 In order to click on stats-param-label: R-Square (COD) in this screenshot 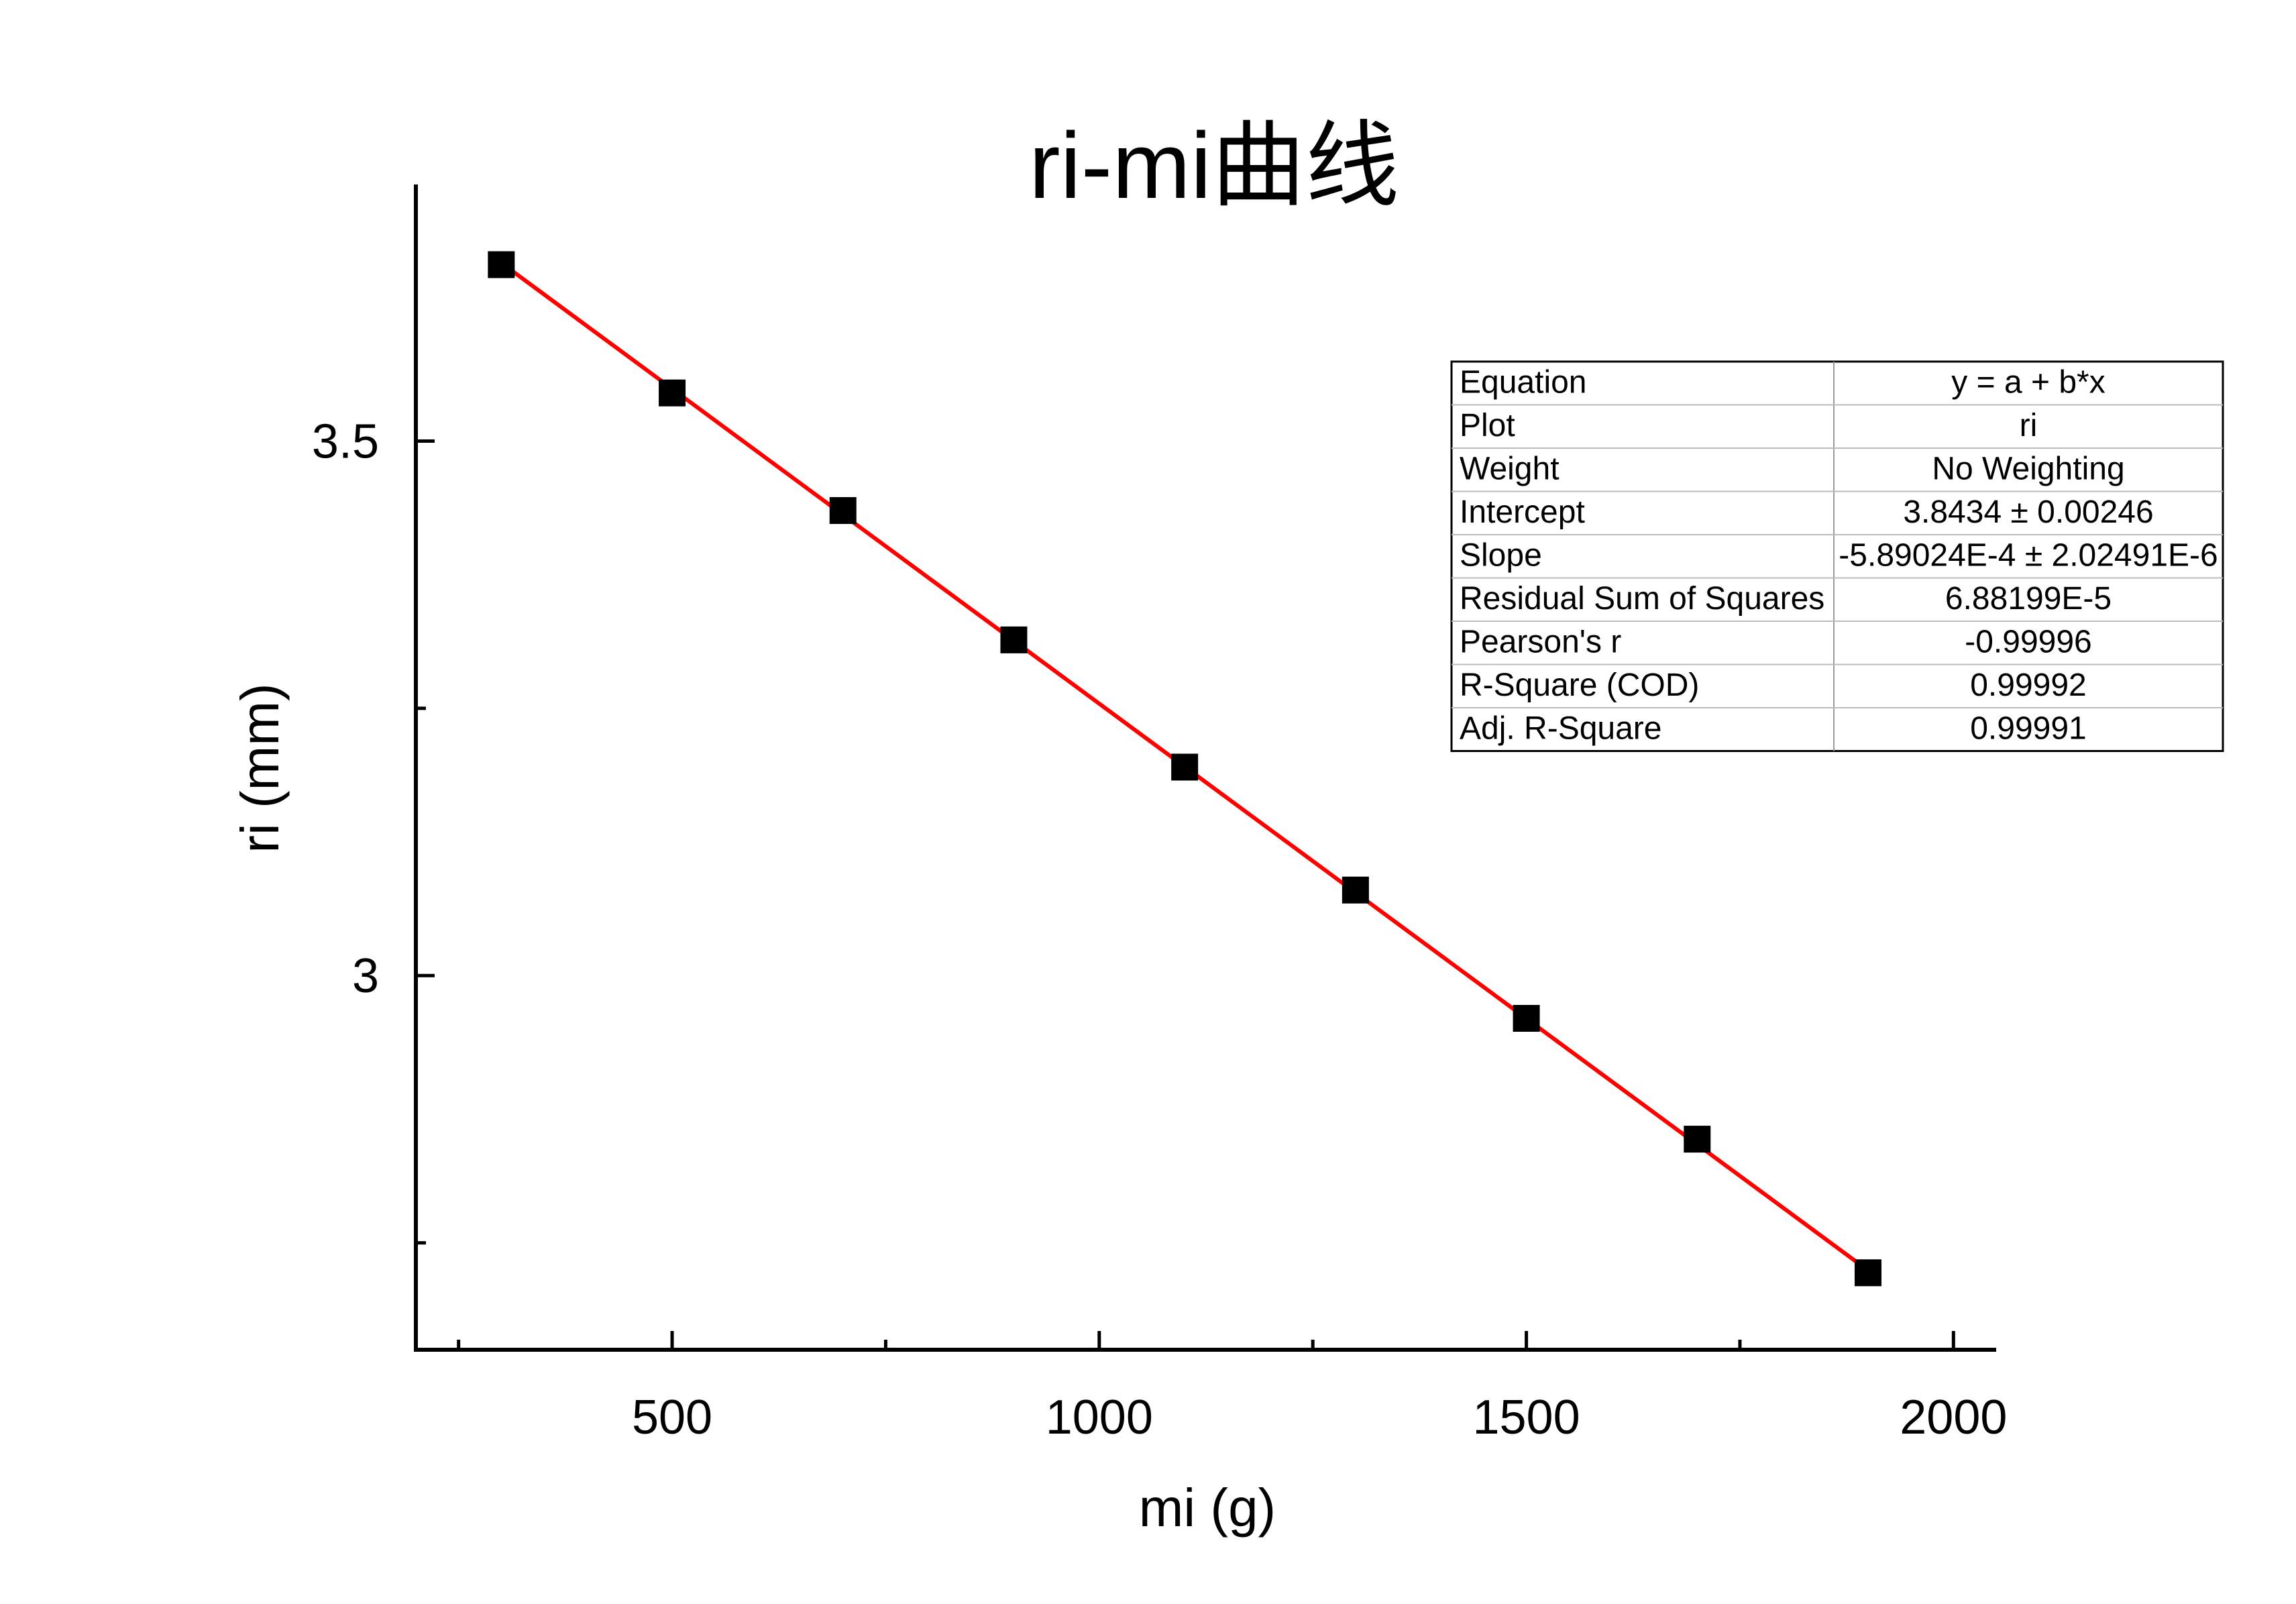, I will do `click(1579, 685)`.